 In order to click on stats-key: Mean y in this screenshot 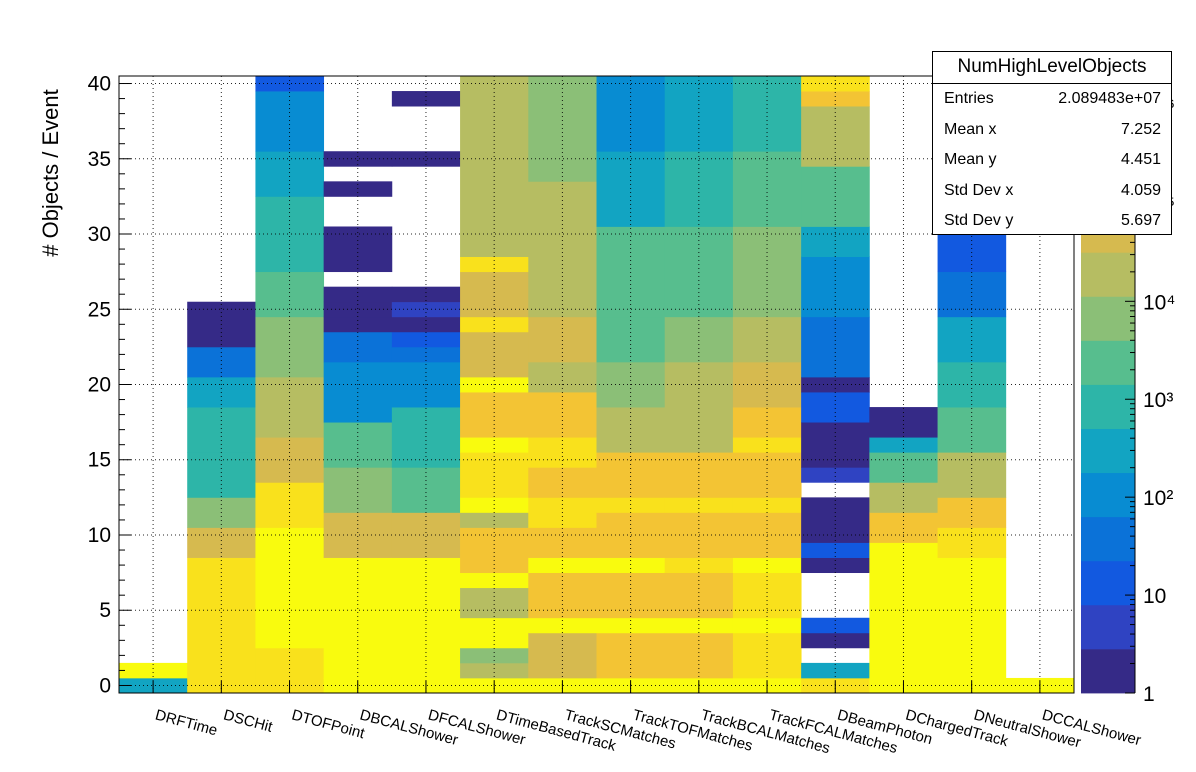, I will do `click(970, 159)`.